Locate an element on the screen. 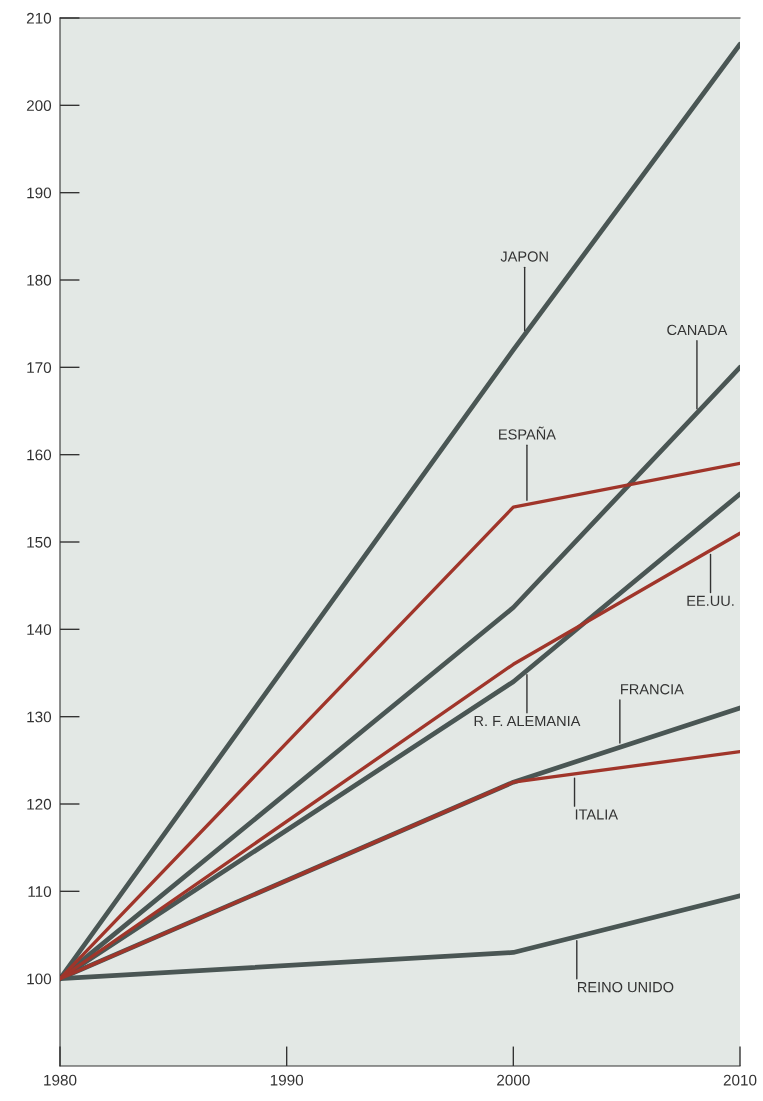 Image resolution: width=763 pixels, height=1101 pixels. y-tick-label: 150 is located at coordinates (39, 542).